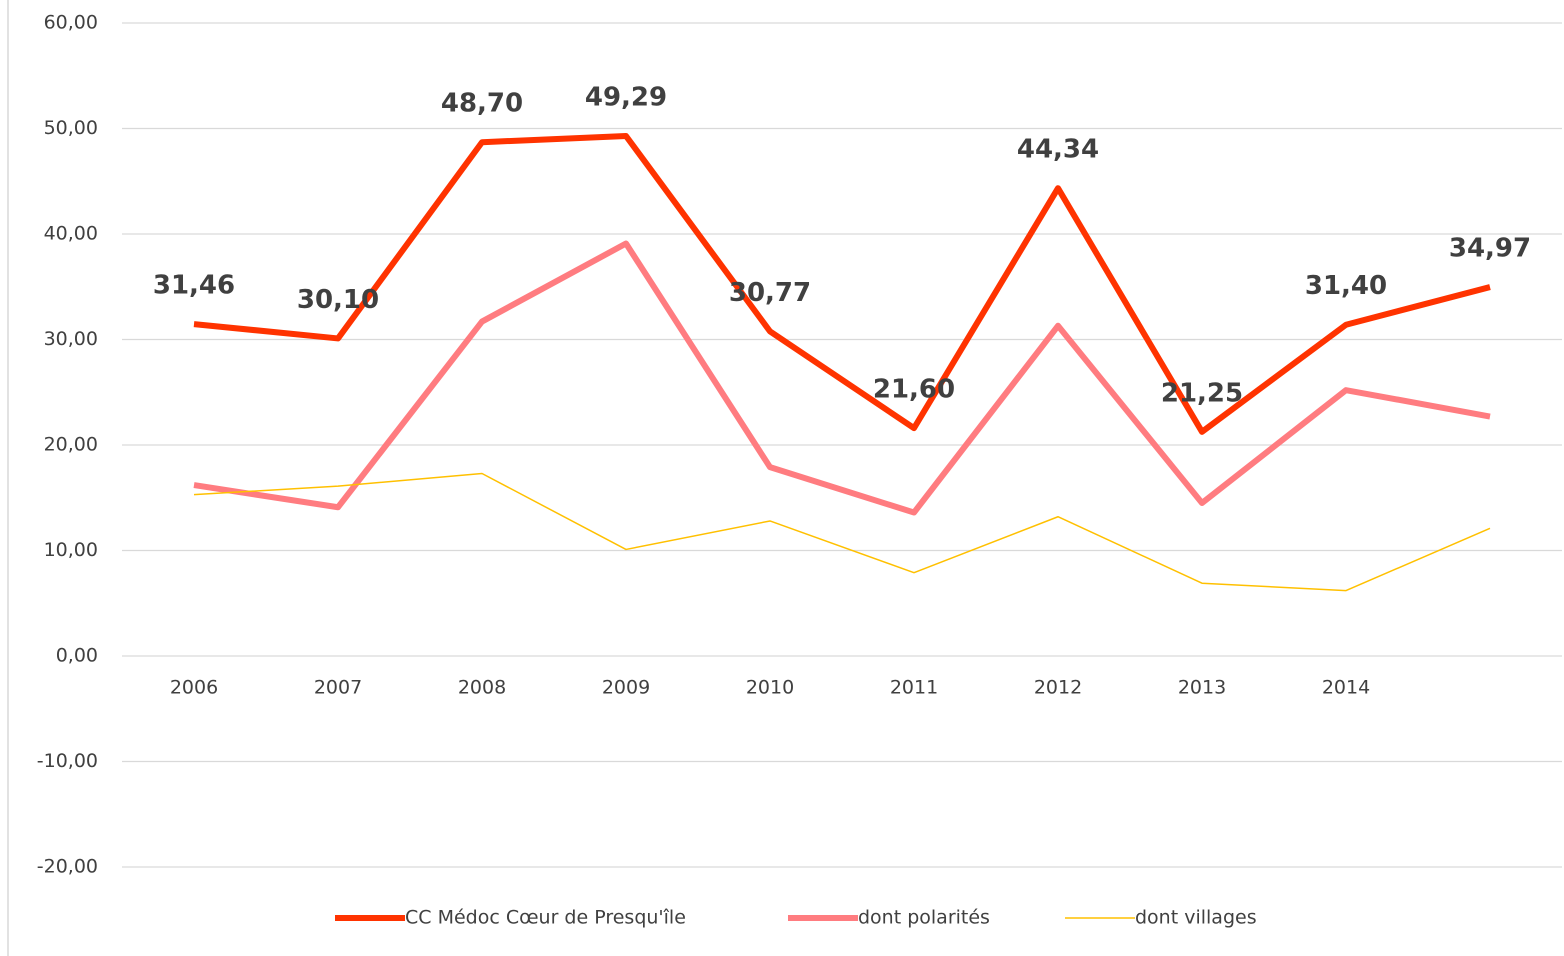 The height and width of the screenshot is (956, 1564). What do you see at coordinates (842, 532) in the screenshot?
I see `series-line` at bounding box center [842, 532].